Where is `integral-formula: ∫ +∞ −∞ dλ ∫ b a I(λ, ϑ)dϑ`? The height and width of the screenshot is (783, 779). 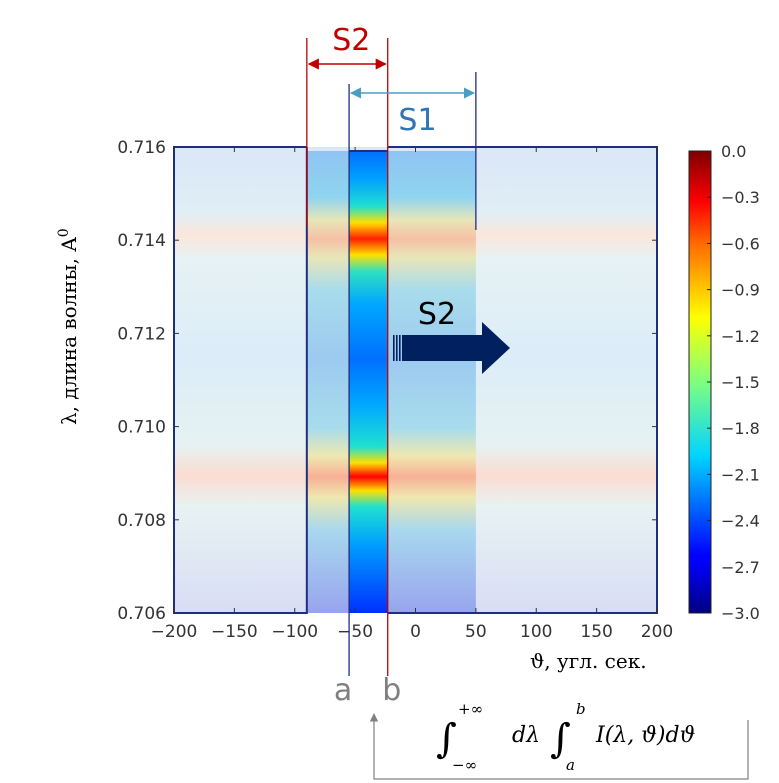
integral-formula: ∫ +∞ −∞ dλ ∫ b a I(λ, ϑ)dϑ is located at coordinates (566, 737).